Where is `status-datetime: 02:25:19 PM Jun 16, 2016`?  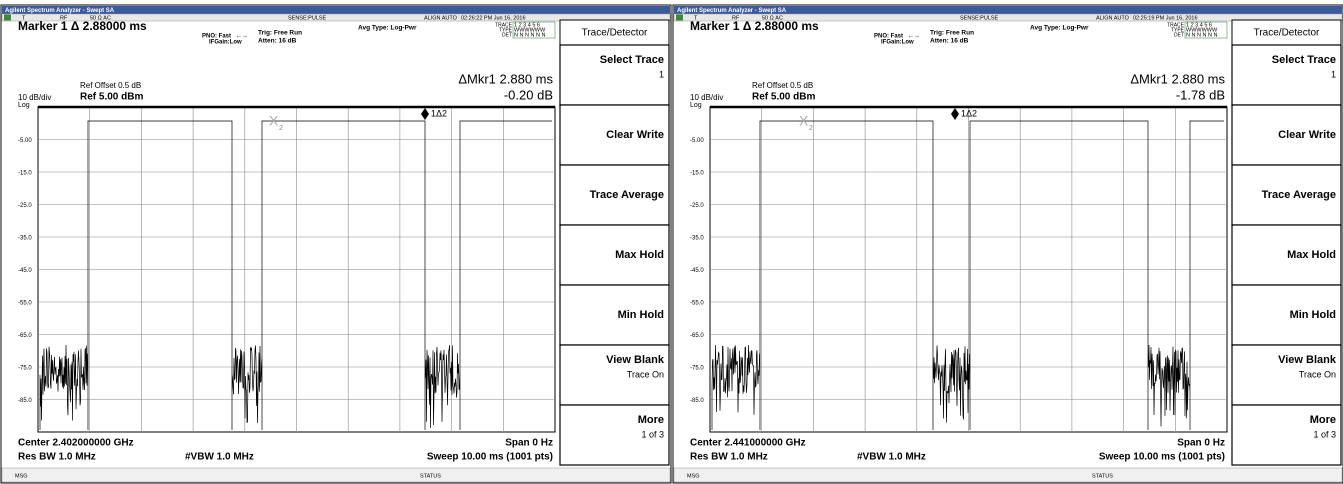 status-datetime: 02:25:19 PM Jun 16, 2016 is located at coordinates (1165, 18).